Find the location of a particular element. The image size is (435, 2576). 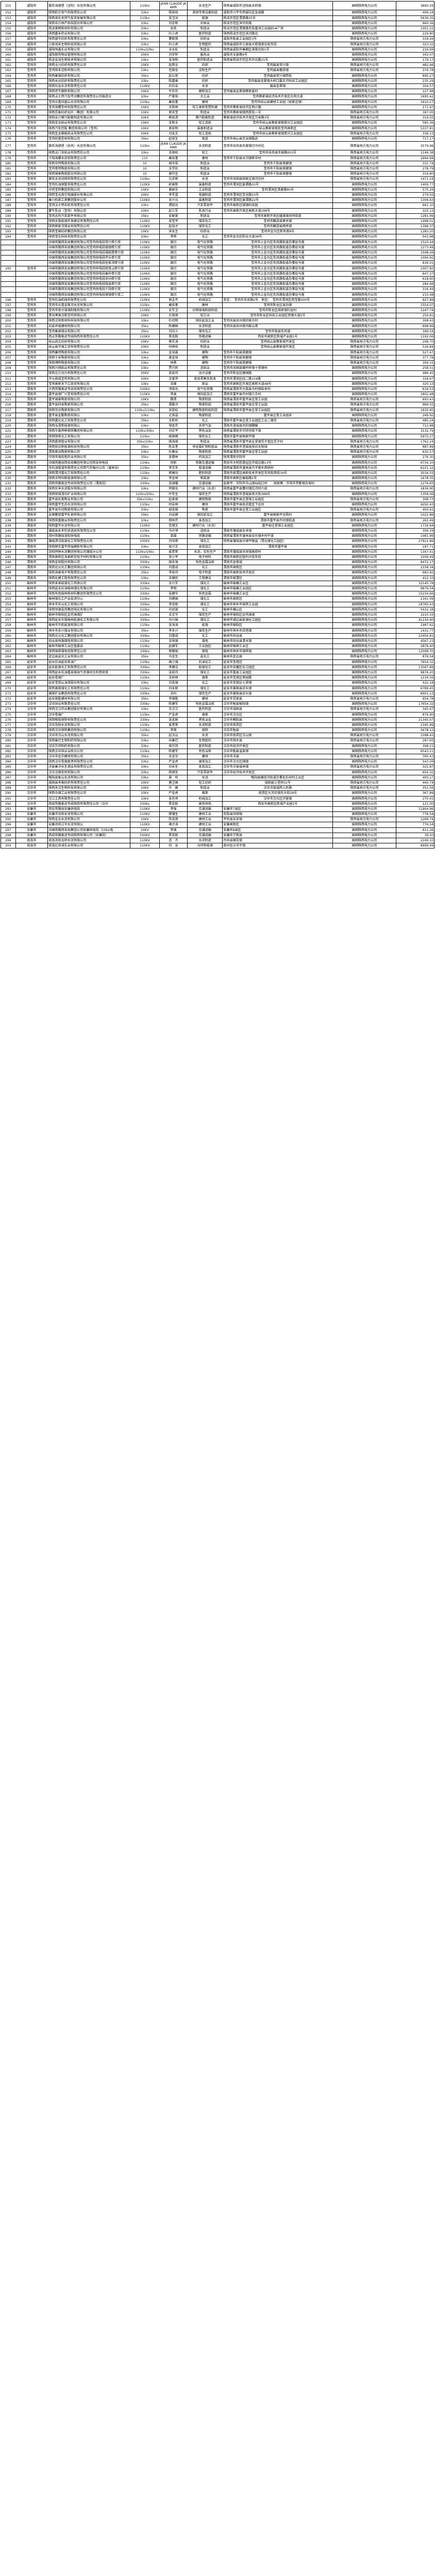

cell-address: 宝鸡市千阳县草碧镇 is located at coordinates (277, 357).